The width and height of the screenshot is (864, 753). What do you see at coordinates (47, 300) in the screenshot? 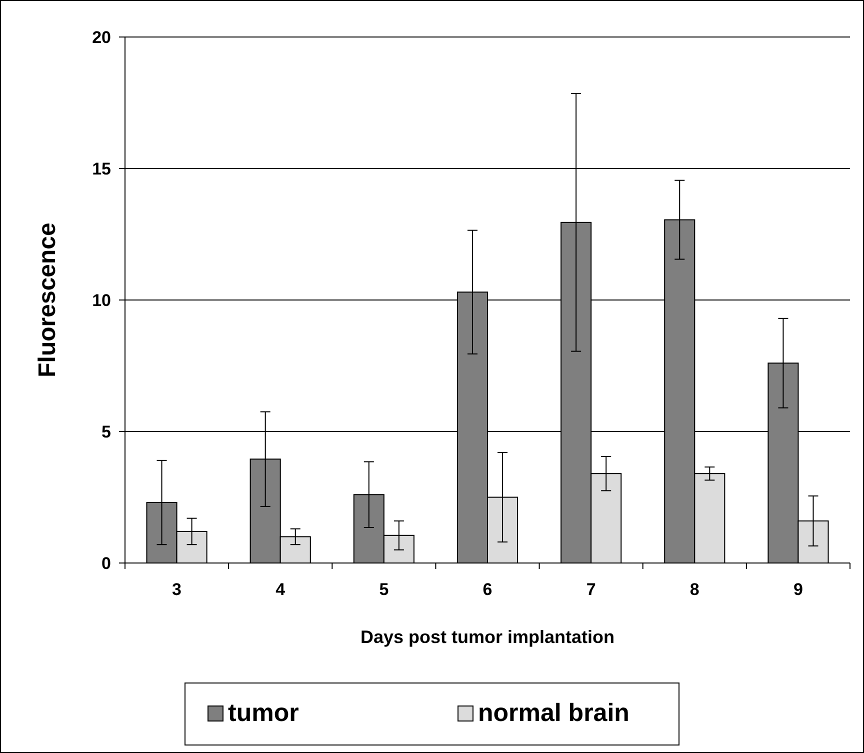
I see `y-axis-title: Fluorescence` at bounding box center [47, 300].